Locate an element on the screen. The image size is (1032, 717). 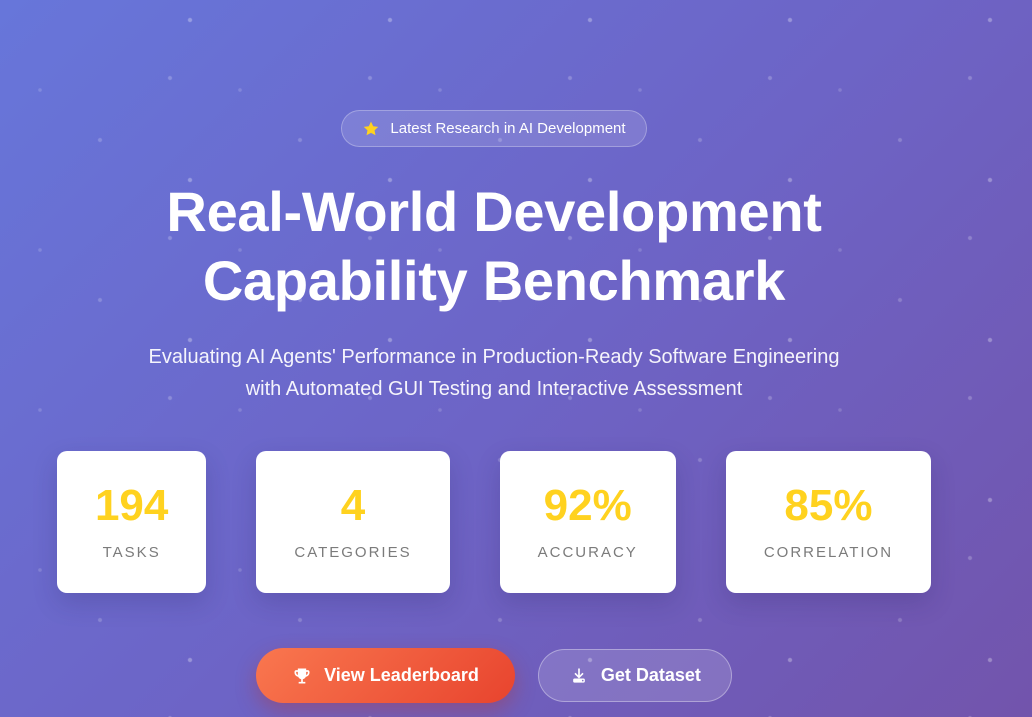
trophy-icon is located at coordinates (302, 676).